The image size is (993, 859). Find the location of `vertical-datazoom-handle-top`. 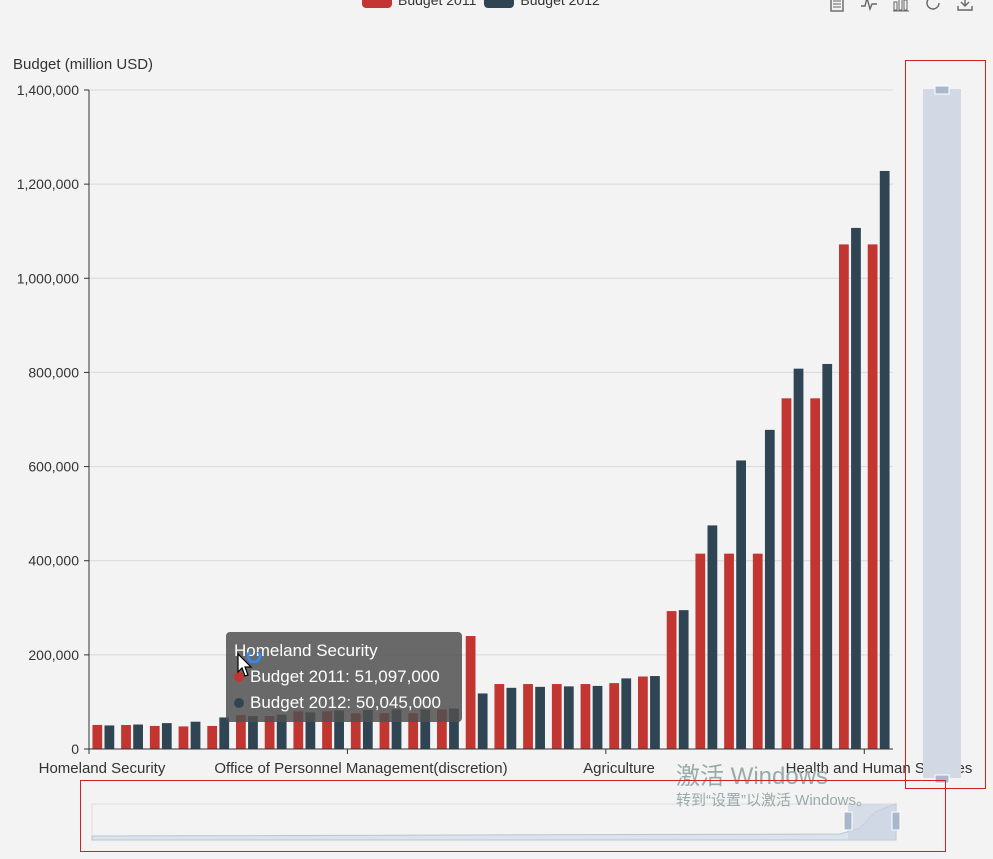

vertical-datazoom-handle-top is located at coordinates (942, 90).